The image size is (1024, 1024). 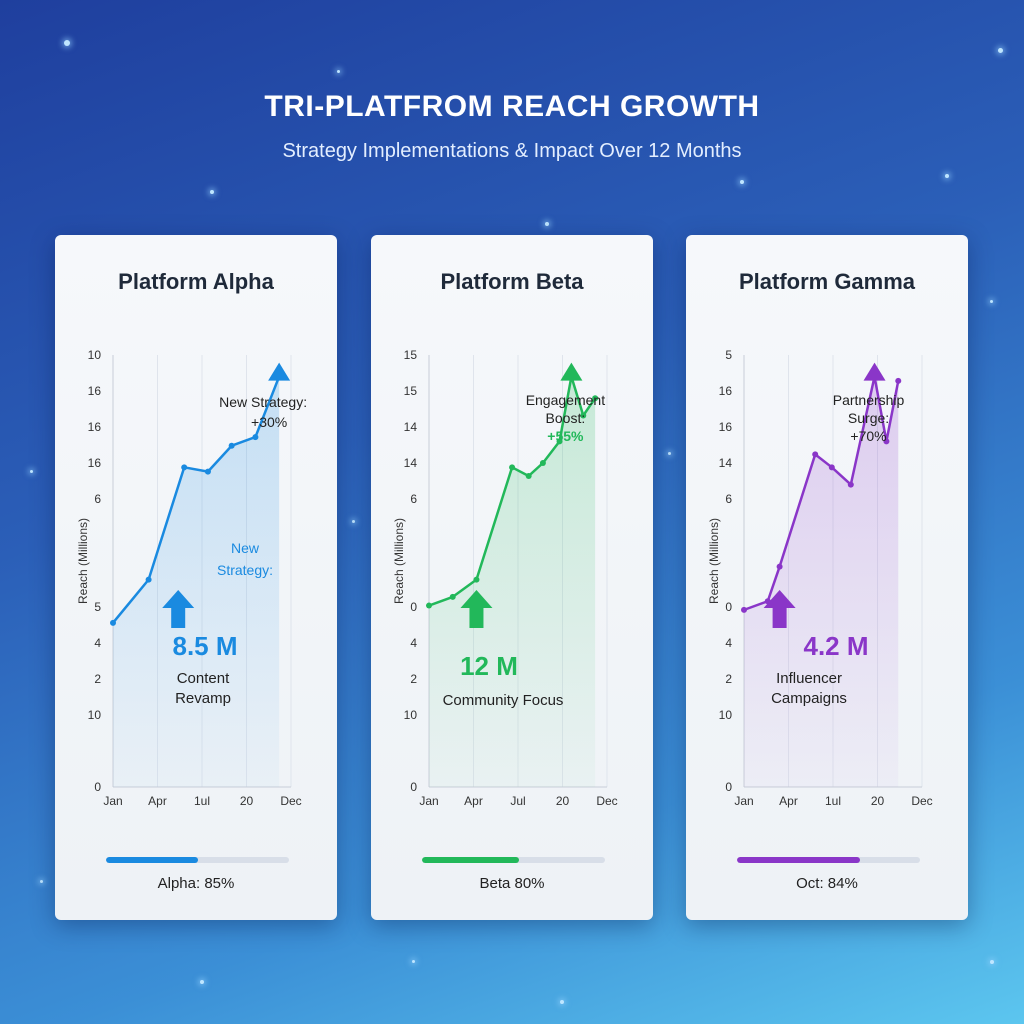 I want to click on series-area, so click(x=821, y=581).